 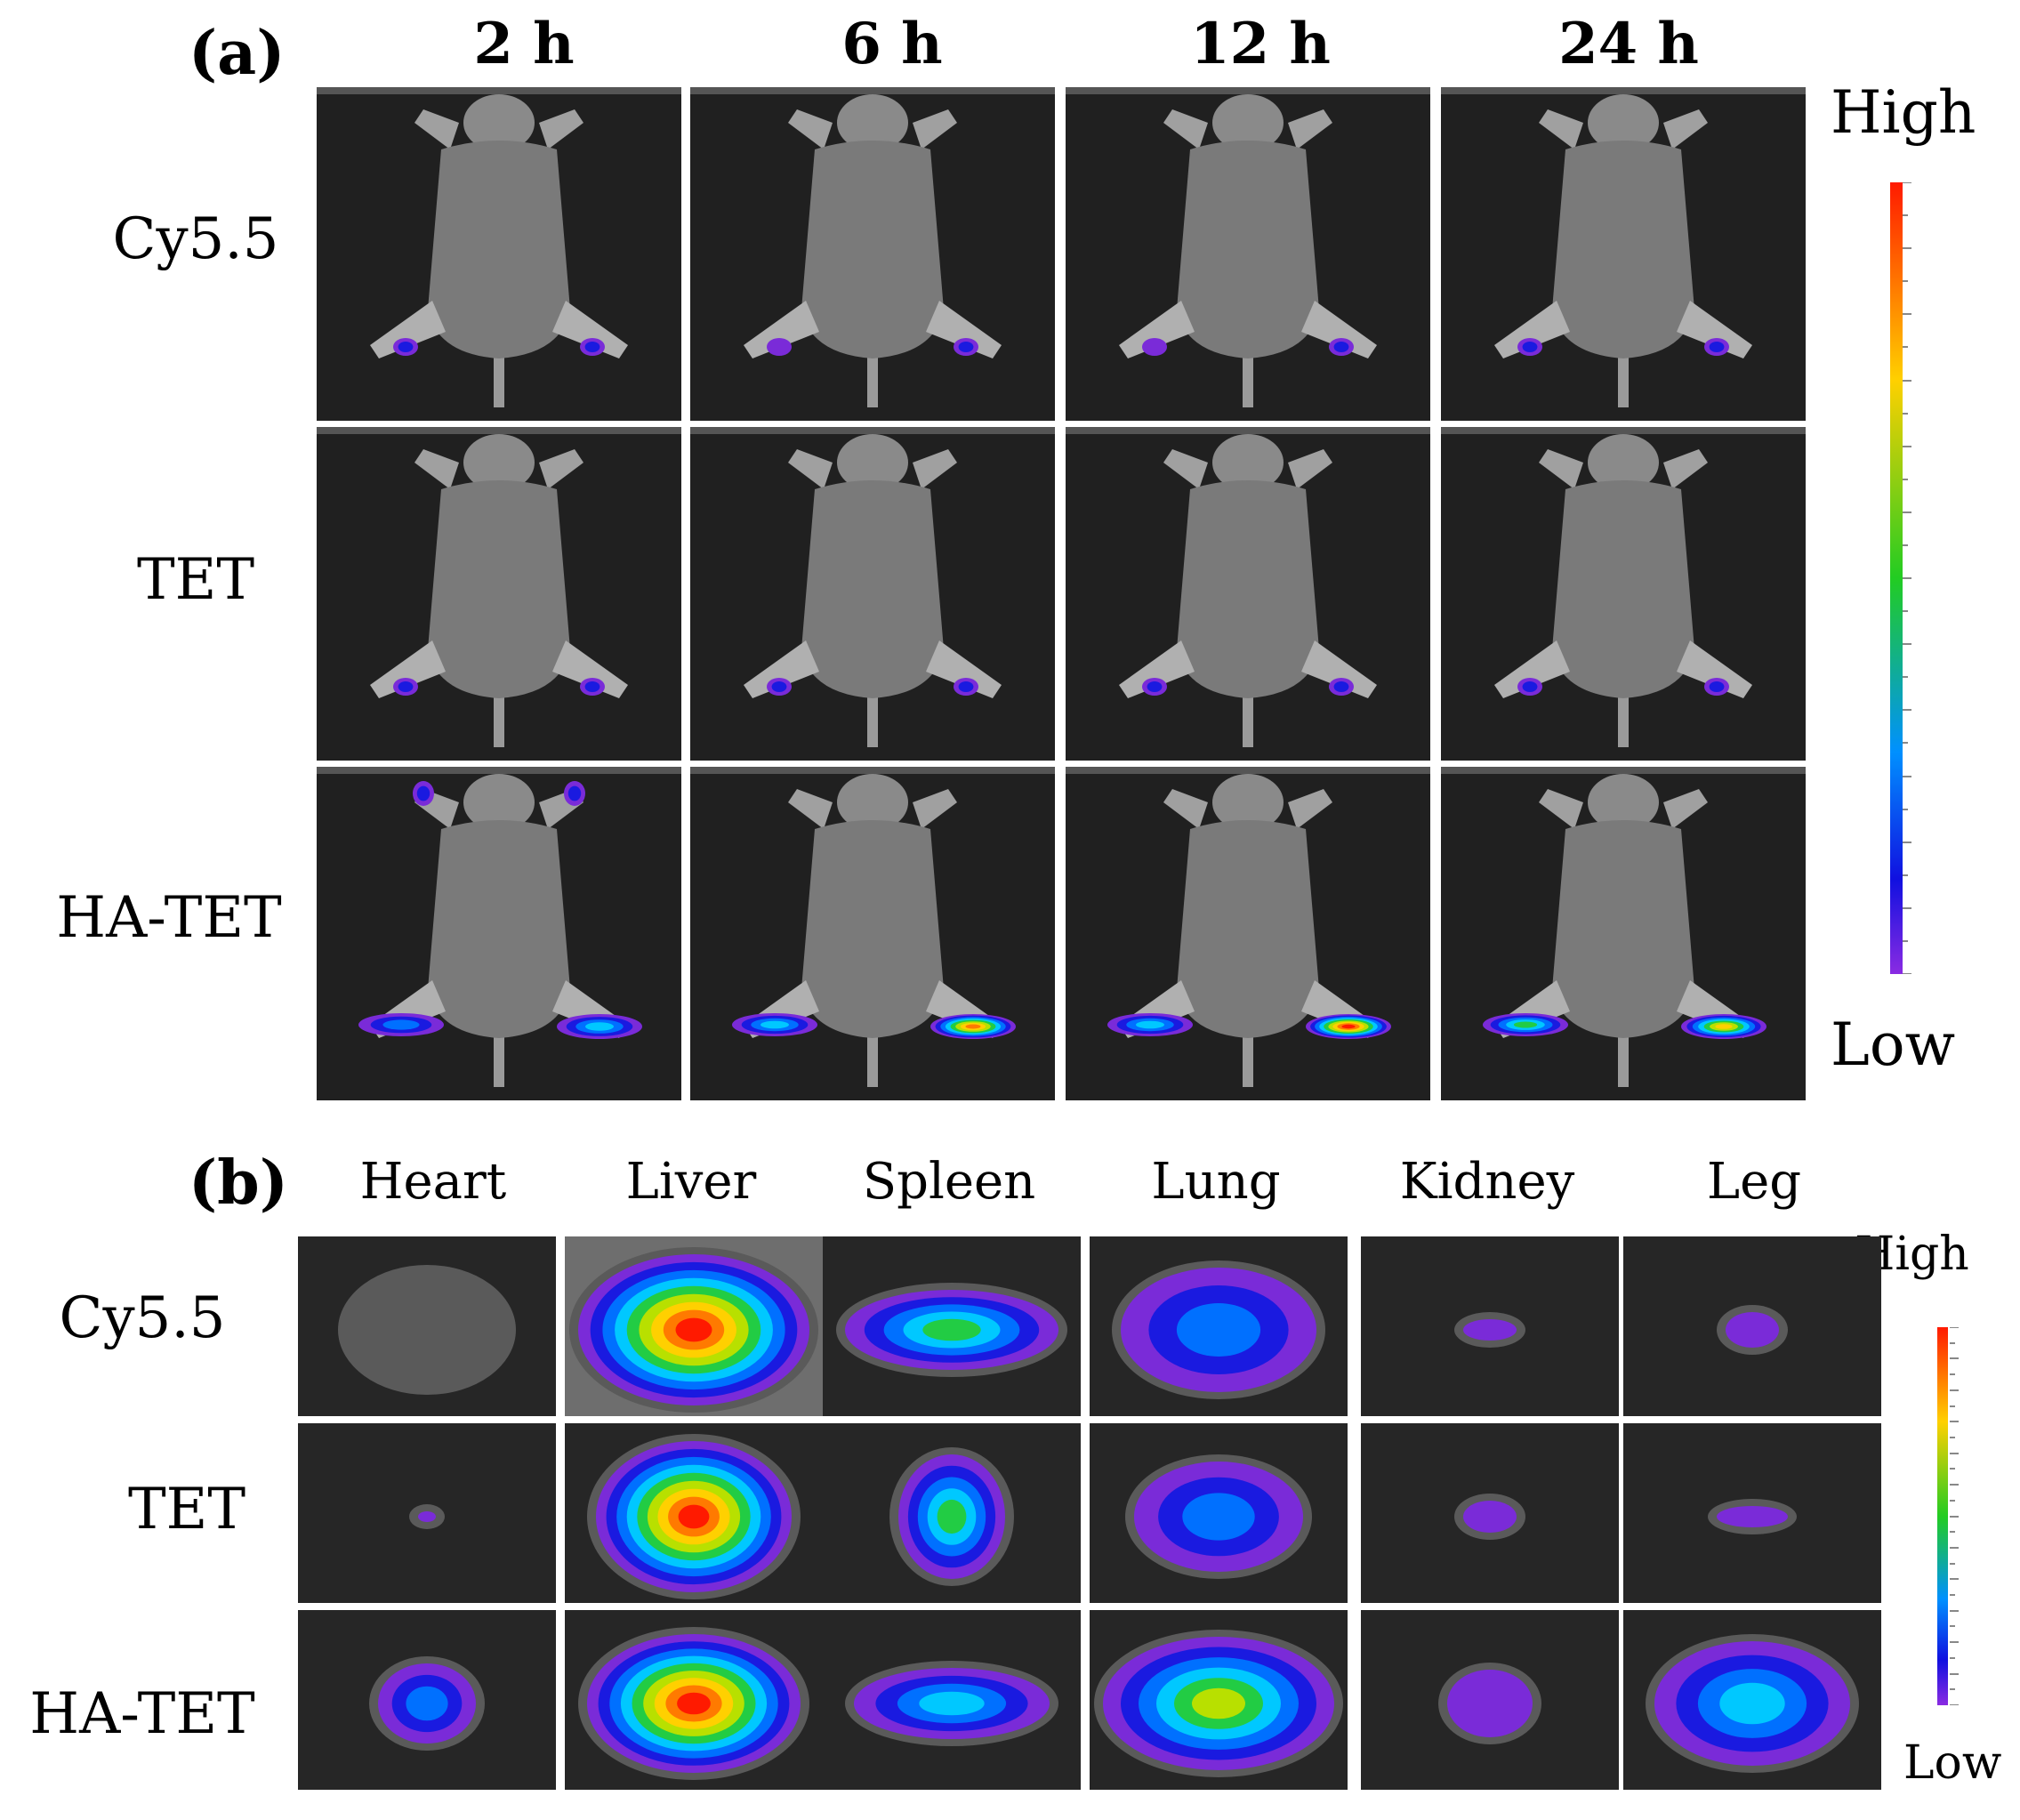 What do you see at coordinates (949, 1182) in the screenshot?
I see `organ-label-spleen: Spleen` at bounding box center [949, 1182].